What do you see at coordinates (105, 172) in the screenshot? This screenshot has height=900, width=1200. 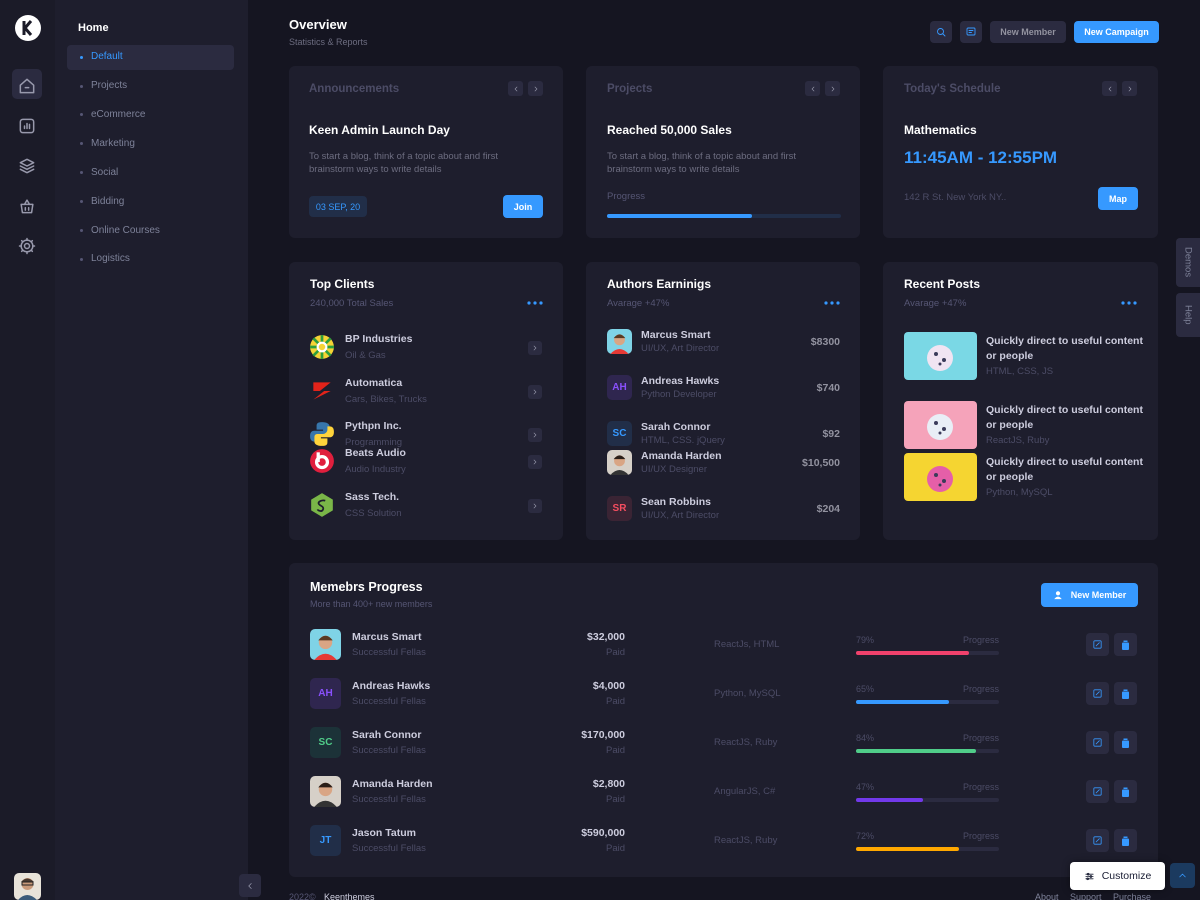 I see `menu-item: Social` at bounding box center [105, 172].